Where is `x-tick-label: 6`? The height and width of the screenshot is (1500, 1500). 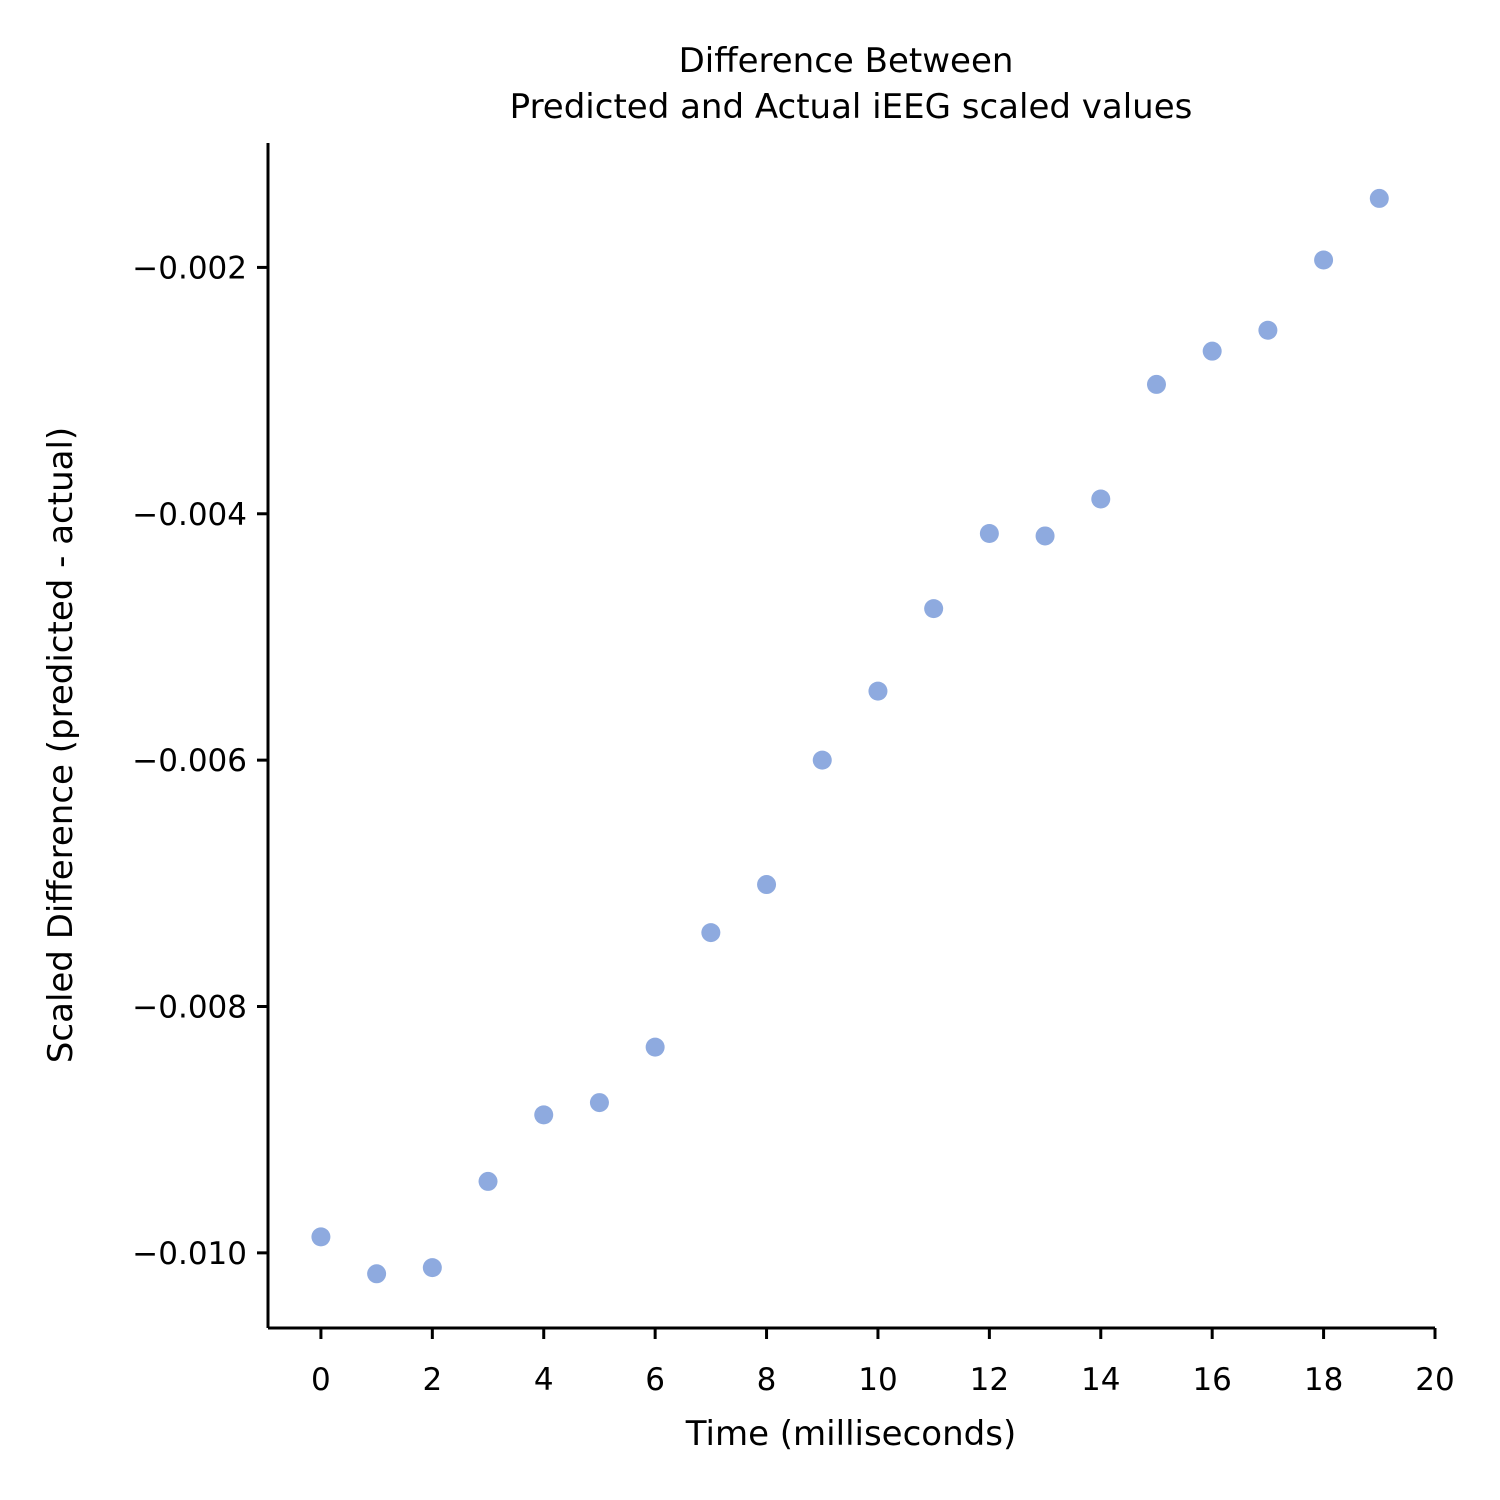
x-tick-label: 6 is located at coordinates (655, 1380).